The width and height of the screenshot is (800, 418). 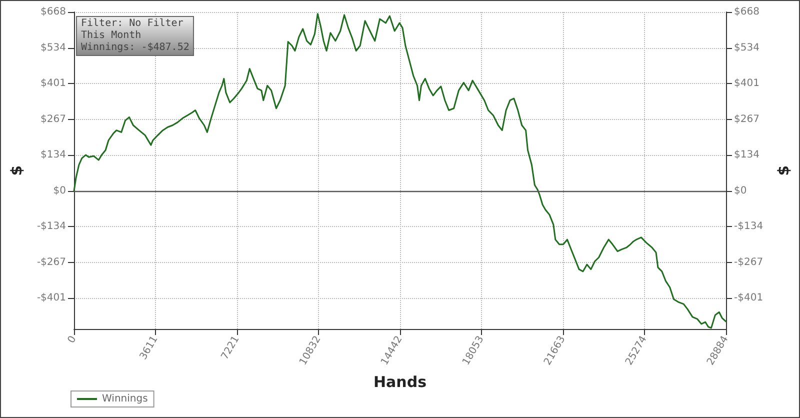 I want to click on x-tick-label: 0, so click(x=72, y=340).